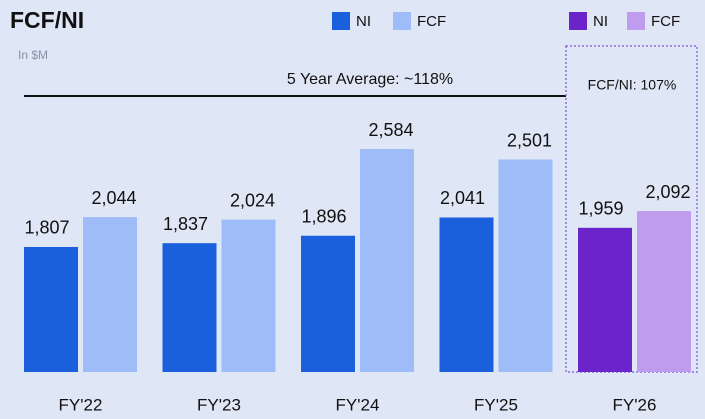 This screenshot has width=705, height=419. What do you see at coordinates (219, 404) in the screenshot?
I see `x-tick-label: FY'23` at bounding box center [219, 404].